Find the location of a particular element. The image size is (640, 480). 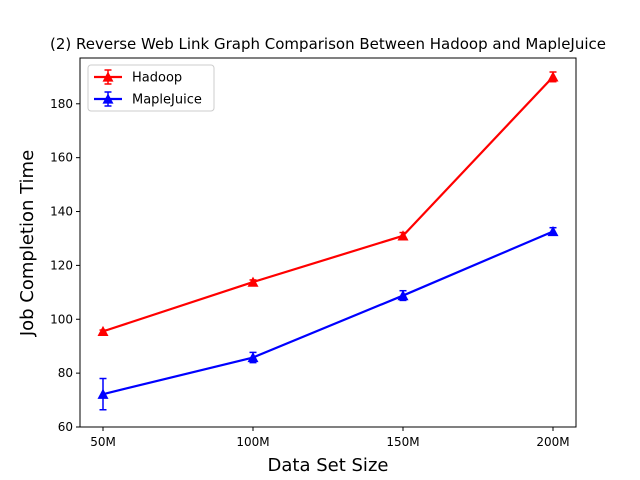

legend-label: Hadoop is located at coordinates (157, 78).